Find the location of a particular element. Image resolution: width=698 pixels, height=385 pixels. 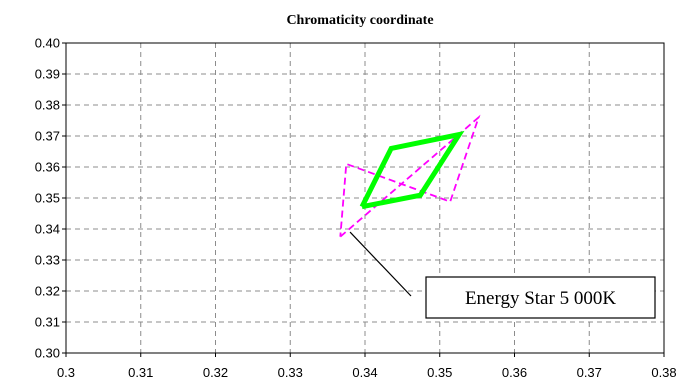

annotations: Energy Star 5 000K is located at coordinates (502, 275).